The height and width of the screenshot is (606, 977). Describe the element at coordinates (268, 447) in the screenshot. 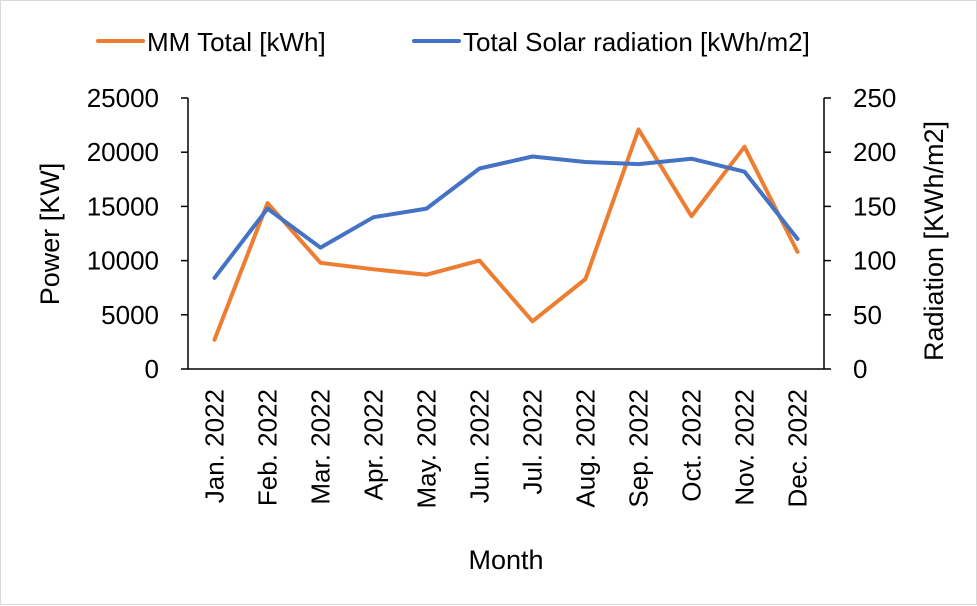

I see `x-tick-label: Feb. 2022` at that location.